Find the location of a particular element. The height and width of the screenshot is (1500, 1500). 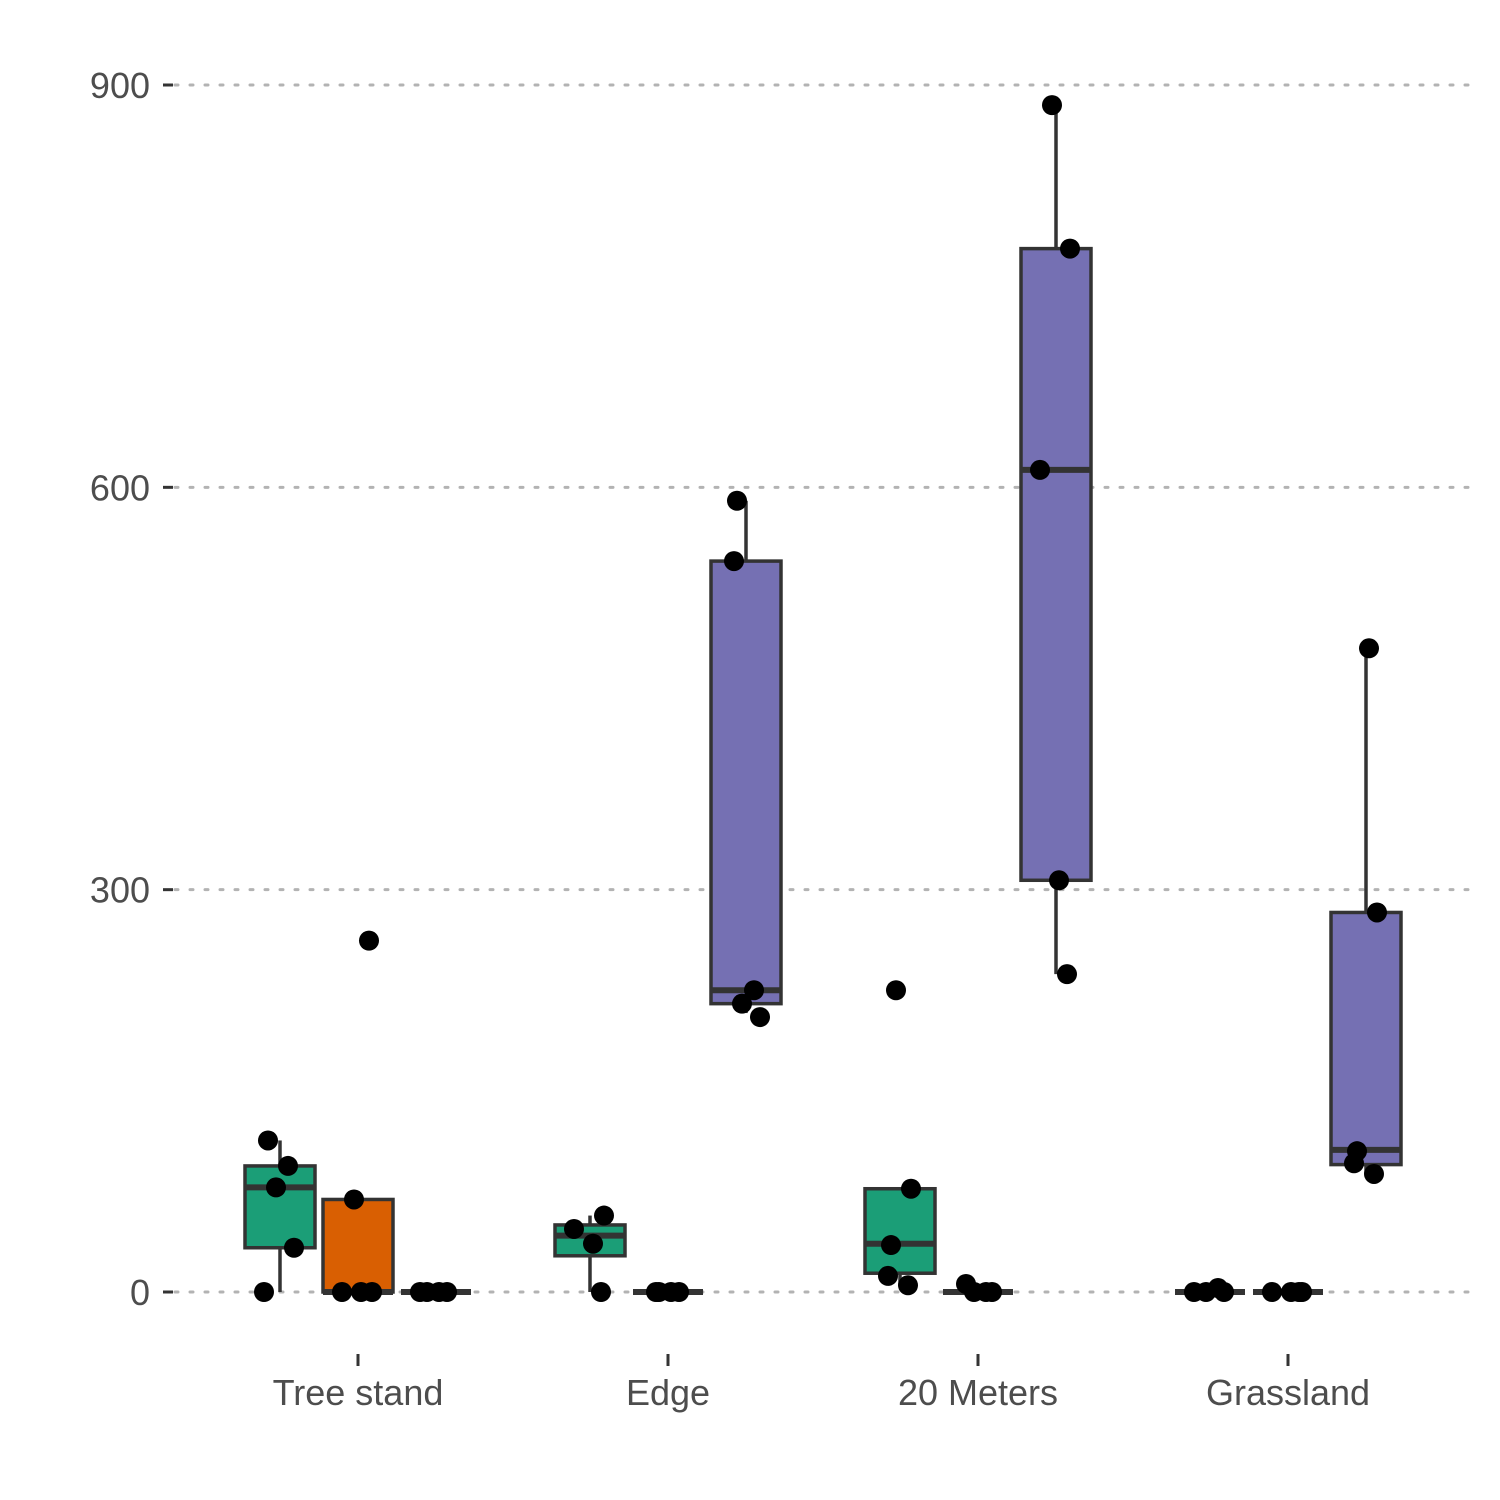

x-tick-label: Edge is located at coordinates (668, 1392).